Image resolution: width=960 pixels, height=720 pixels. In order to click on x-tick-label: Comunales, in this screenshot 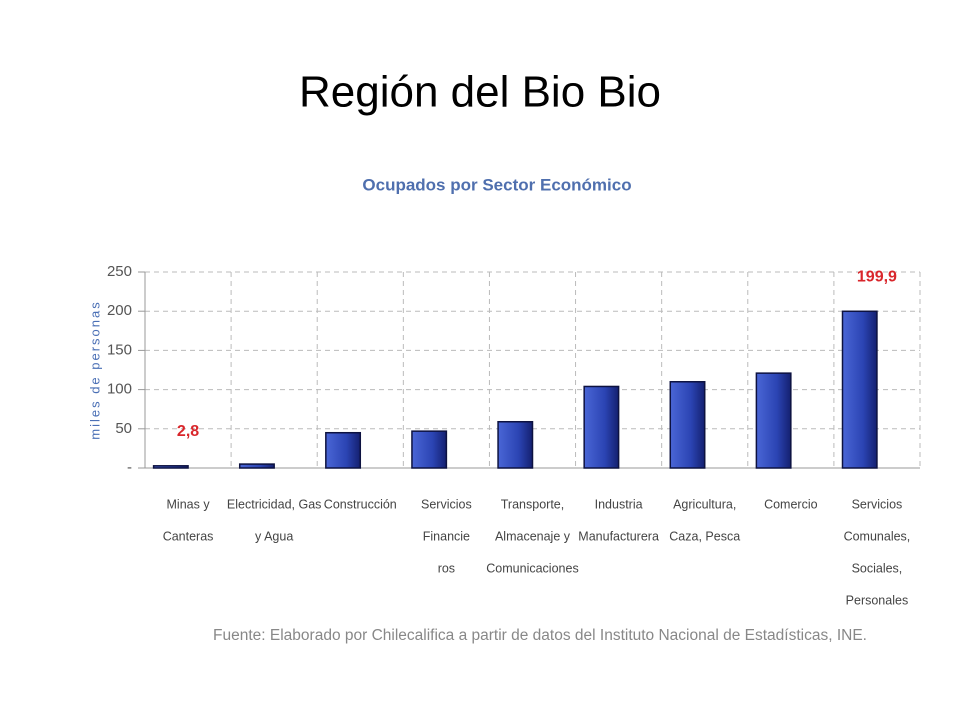, I will do `click(877, 536)`.